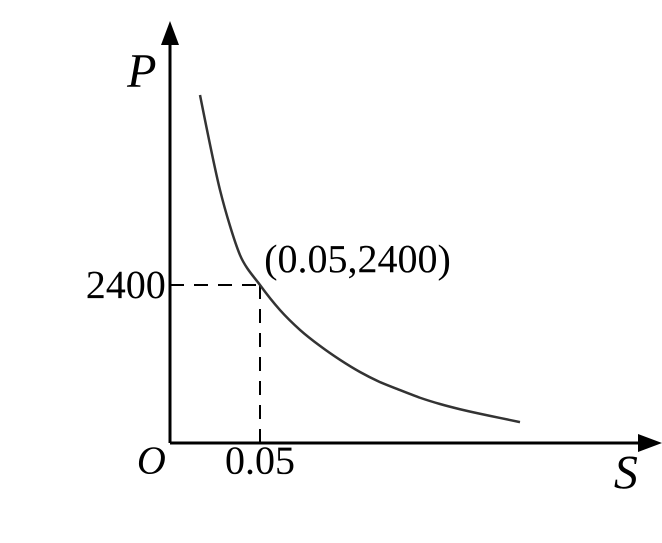 The width and height of the screenshot is (662, 543). Describe the element at coordinates (358, 262) in the screenshot. I see `annotation: (0.05,2400)` at that location.